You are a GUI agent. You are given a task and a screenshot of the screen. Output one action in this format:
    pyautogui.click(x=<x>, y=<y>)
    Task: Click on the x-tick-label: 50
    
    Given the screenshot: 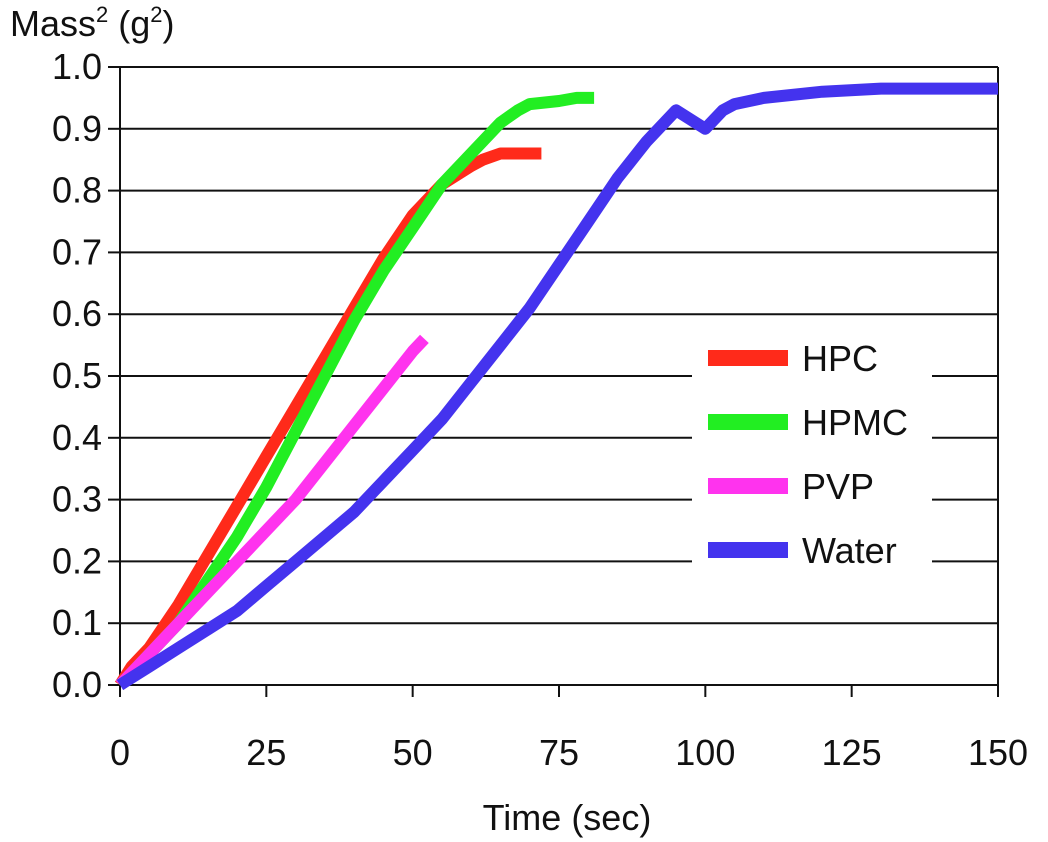 What is the action you would take?
    pyautogui.click(x=413, y=752)
    